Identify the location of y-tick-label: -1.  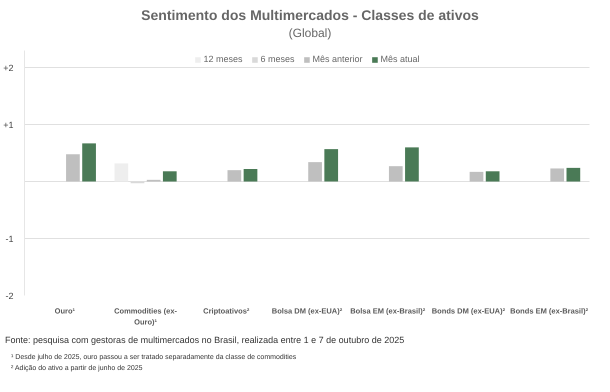
(10, 239).